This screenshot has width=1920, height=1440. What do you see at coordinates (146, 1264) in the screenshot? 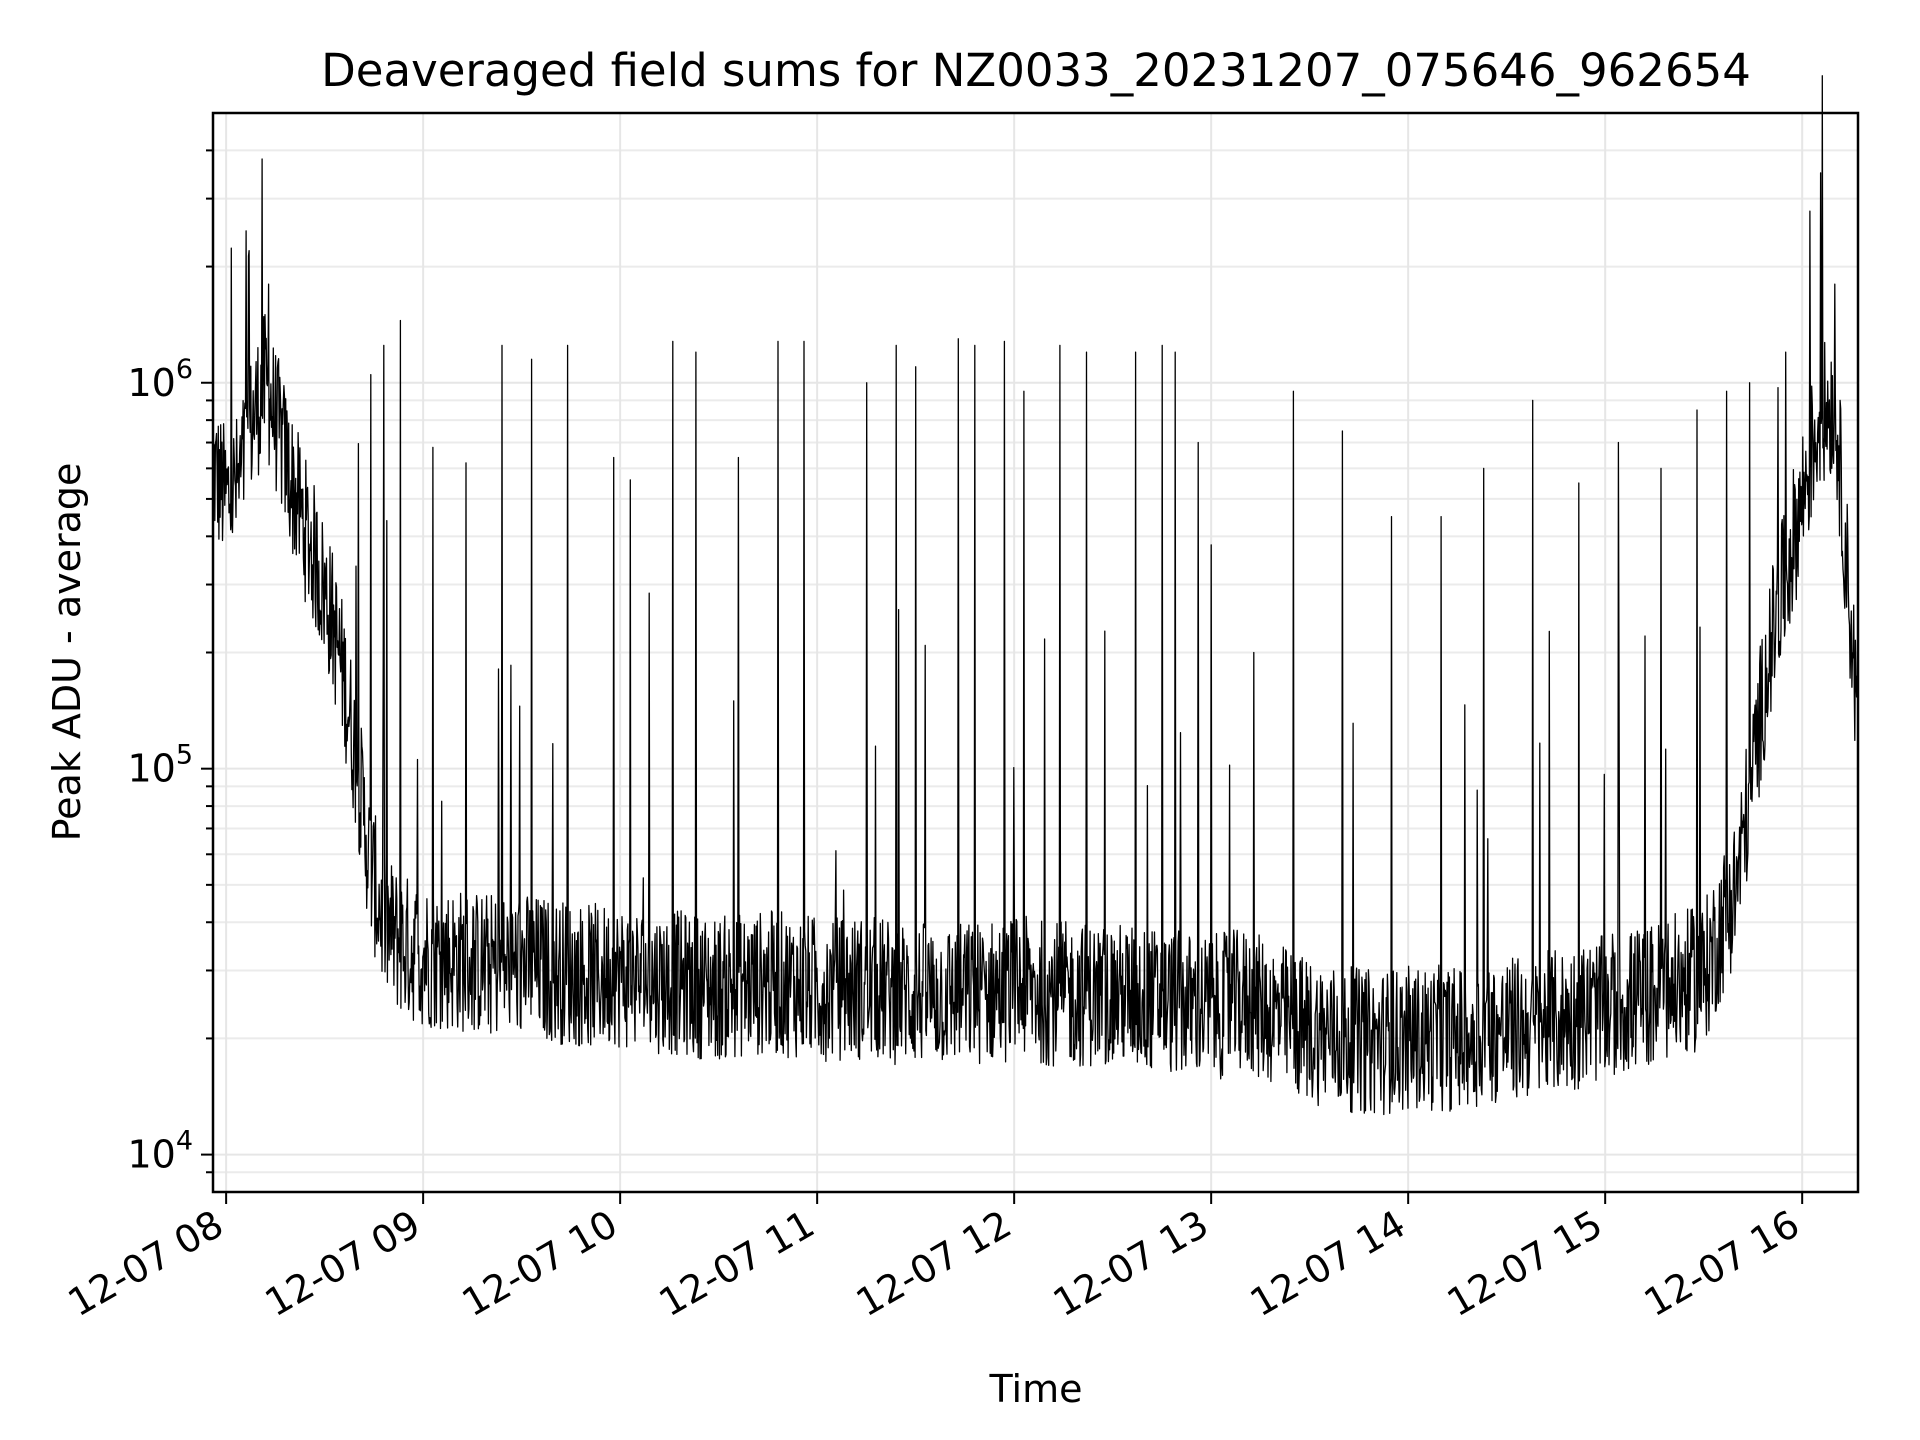
I see `x-tick-label: 12-07 08` at bounding box center [146, 1264].